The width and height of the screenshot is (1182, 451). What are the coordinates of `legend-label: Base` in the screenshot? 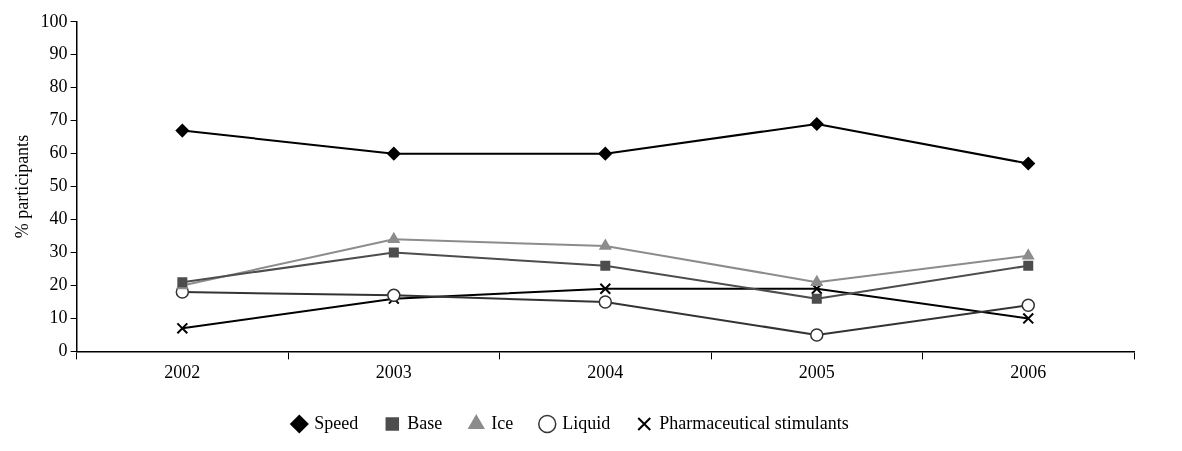 It's located at (425, 422).